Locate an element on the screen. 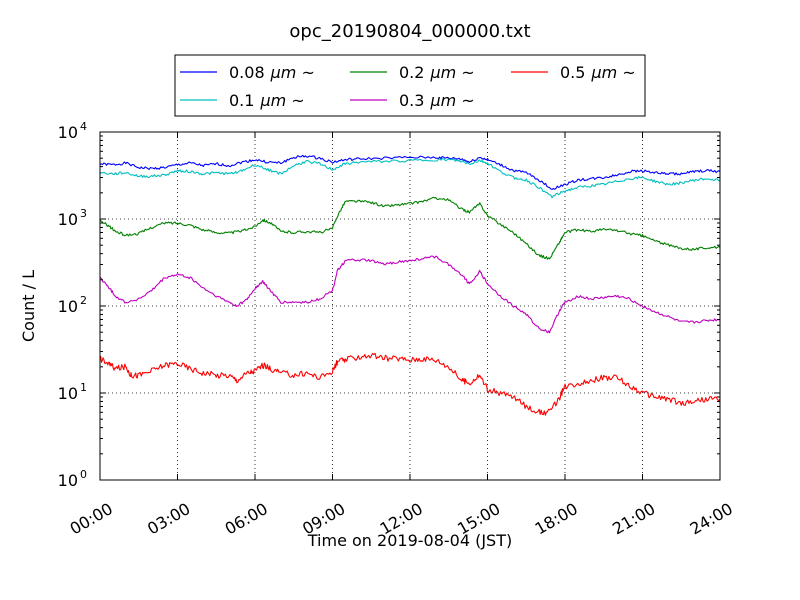  x-tick-label: 18:00 is located at coordinates (556, 519).